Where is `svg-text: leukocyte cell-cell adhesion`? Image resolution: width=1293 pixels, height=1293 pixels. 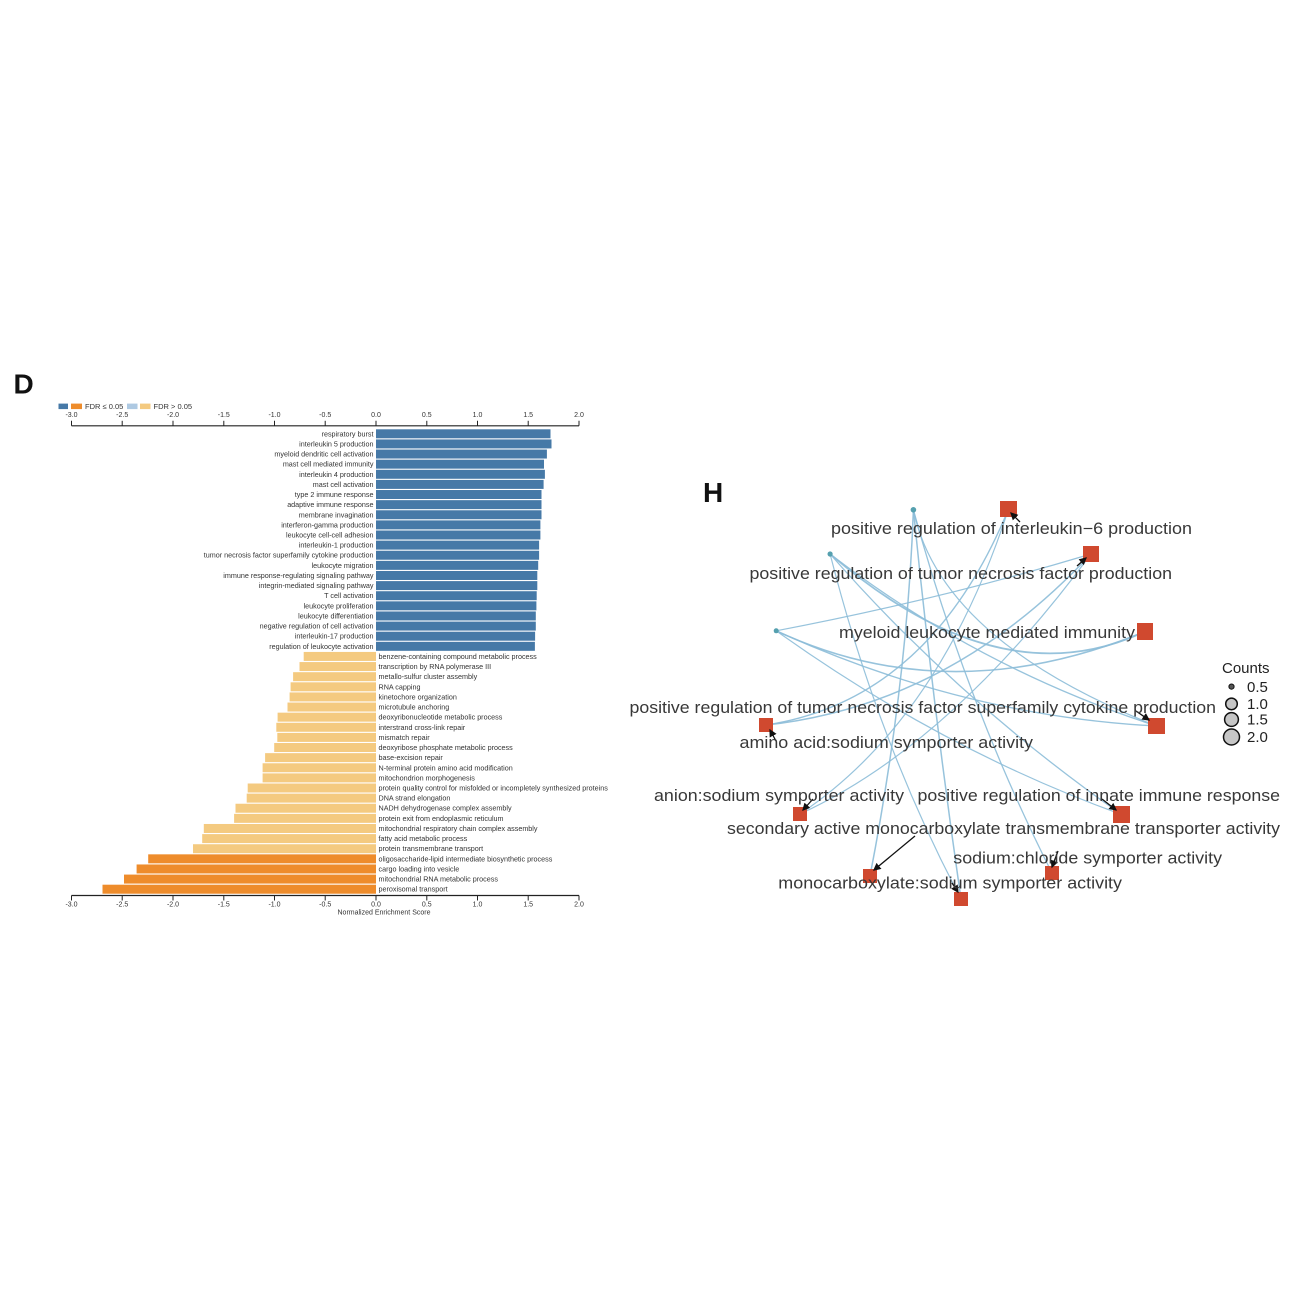
svg-text: leukocyte cell-cell adhesion is located at coordinates (330, 535).